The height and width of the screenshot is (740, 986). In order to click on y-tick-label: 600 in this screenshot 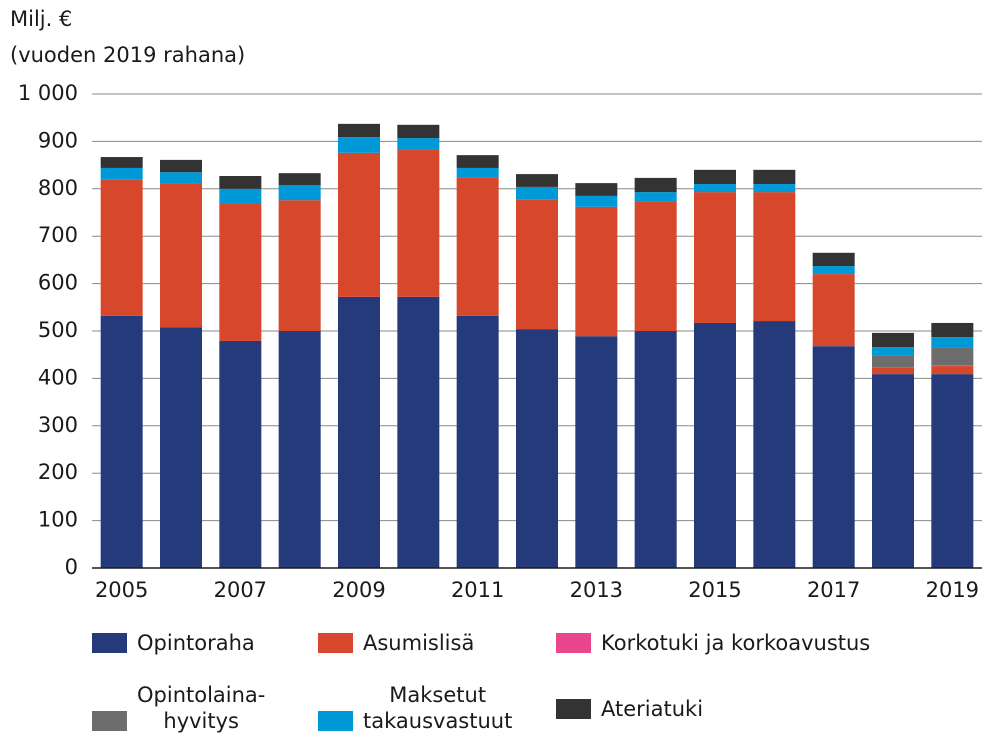, I will do `click(58, 283)`.